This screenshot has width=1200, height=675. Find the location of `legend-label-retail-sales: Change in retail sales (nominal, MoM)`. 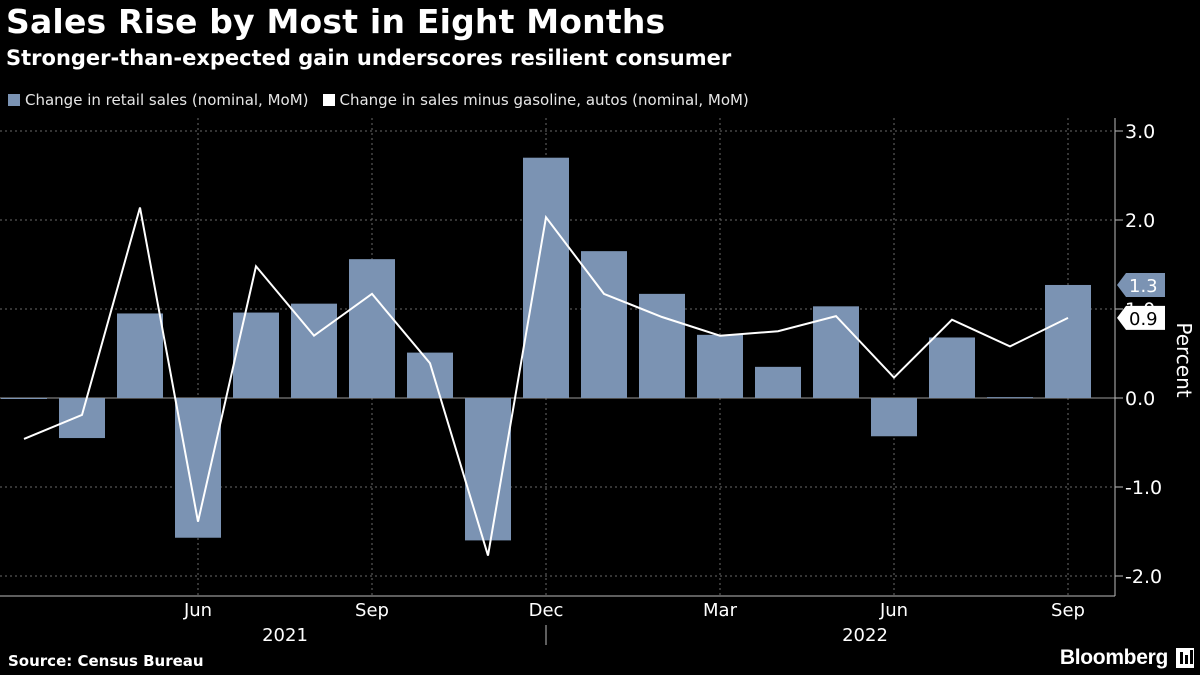

legend-label-retail-sales: Change in retail sales (nominal, MoM) is located at coordinates (167, 100).